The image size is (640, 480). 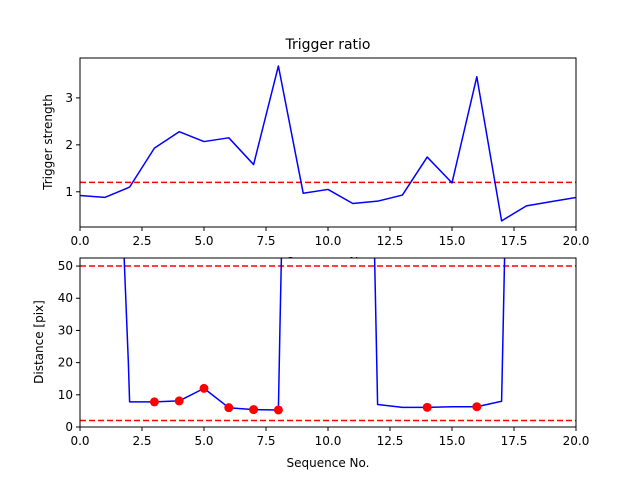 I want to click on chart-title: Trigger ratio, so click(x=327, y=45).